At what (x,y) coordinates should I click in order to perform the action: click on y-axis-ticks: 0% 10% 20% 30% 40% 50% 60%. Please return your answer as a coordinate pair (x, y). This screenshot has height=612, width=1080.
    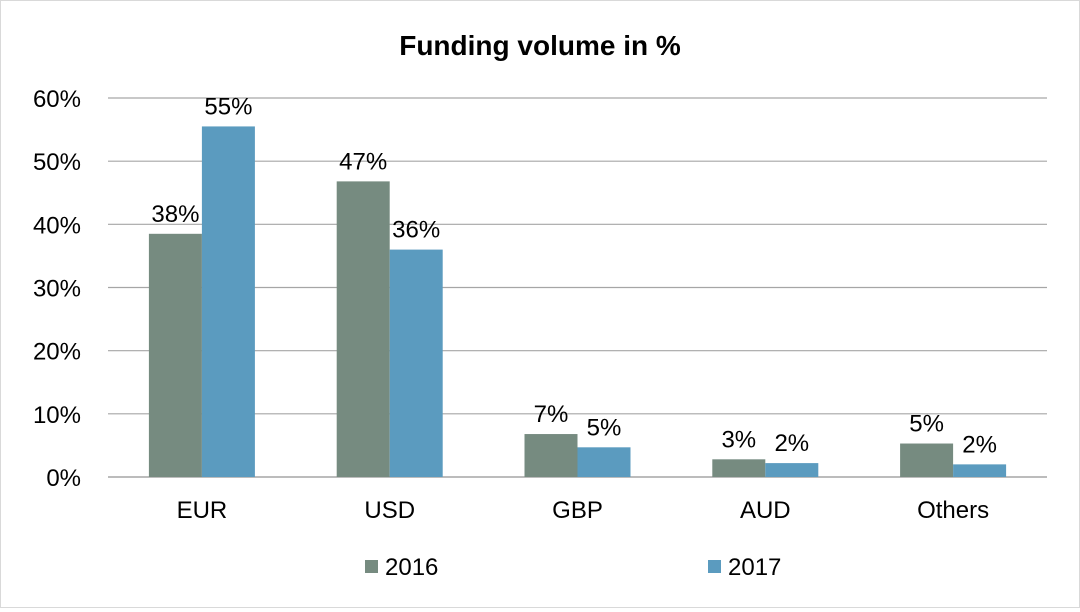
    Looking at the image, I should click on (57, 289).